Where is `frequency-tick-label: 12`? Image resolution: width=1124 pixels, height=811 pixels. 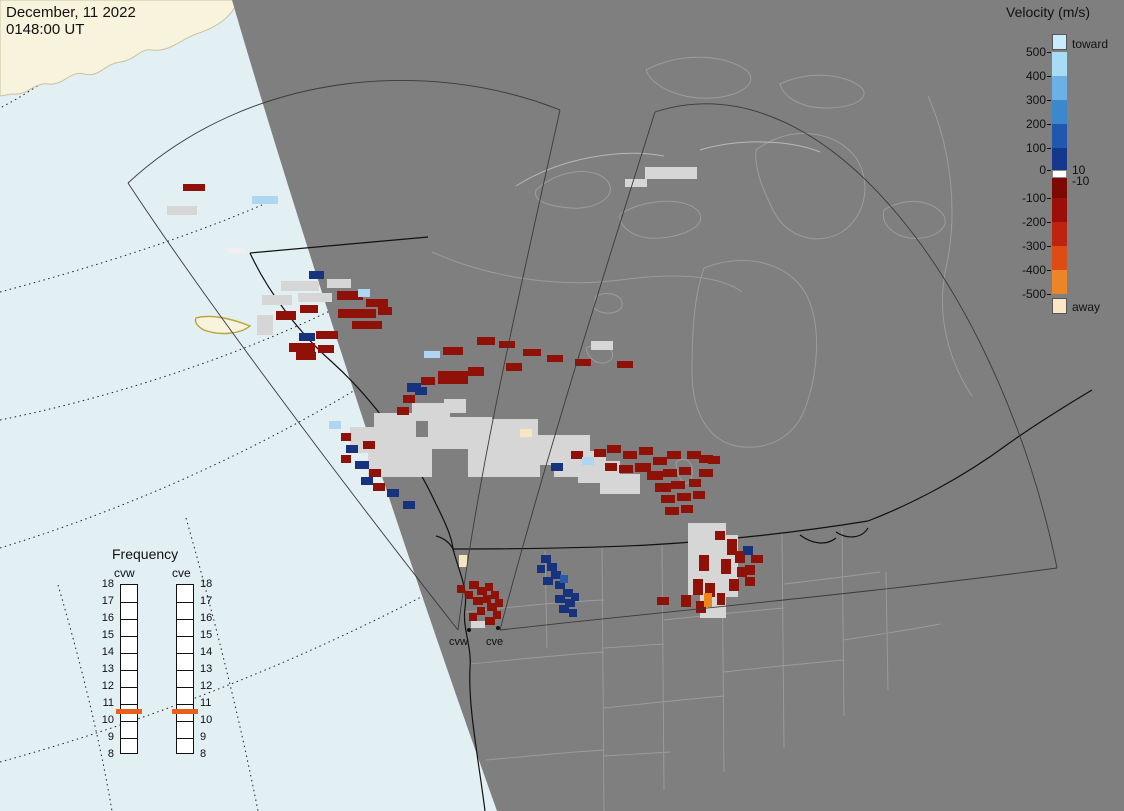
frequency-tick-label: 12 is located at coordinates (206, 686).